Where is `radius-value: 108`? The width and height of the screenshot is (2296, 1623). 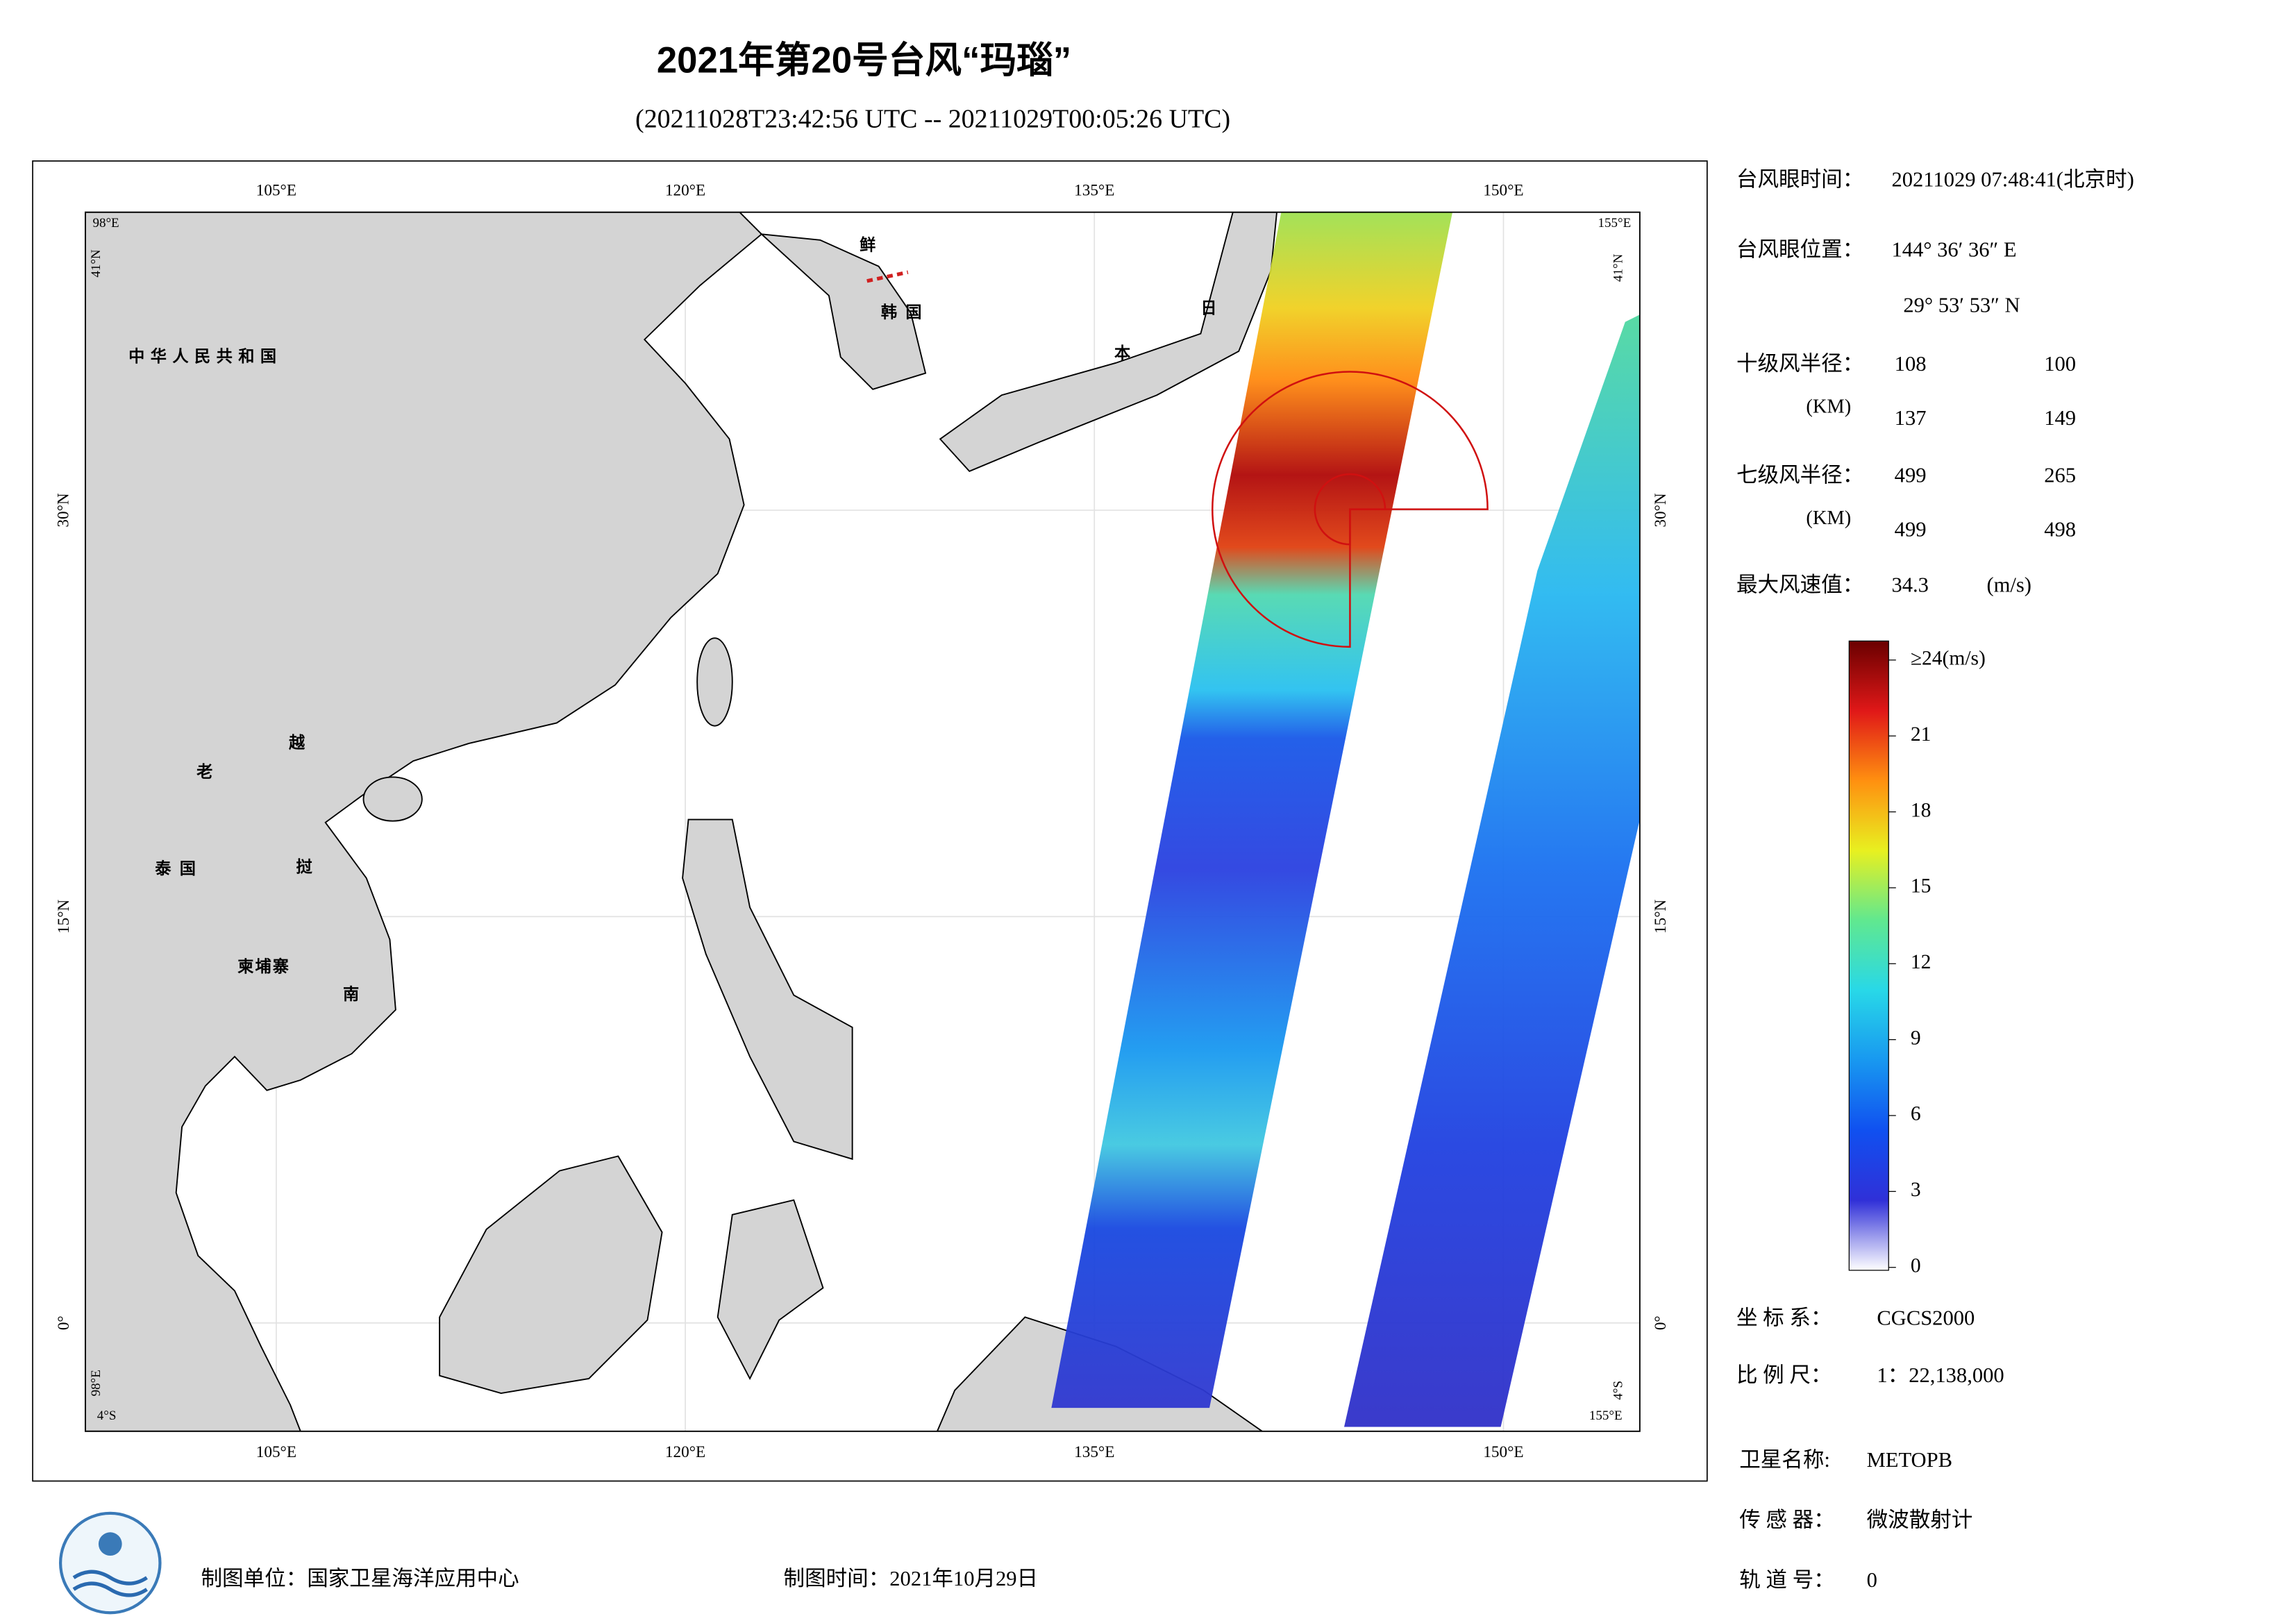
radius-value: 108 is located at coordinates (1911, 364).